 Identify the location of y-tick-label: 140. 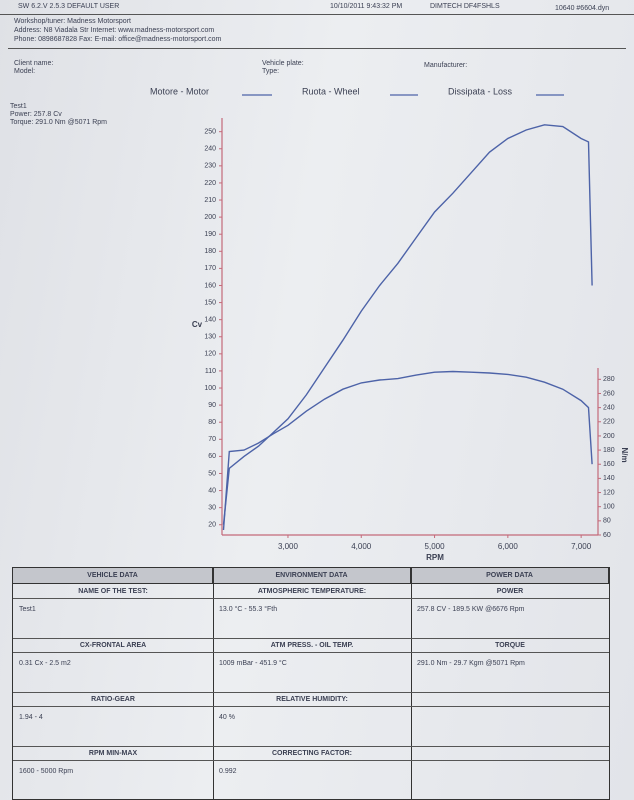
(210, 320).